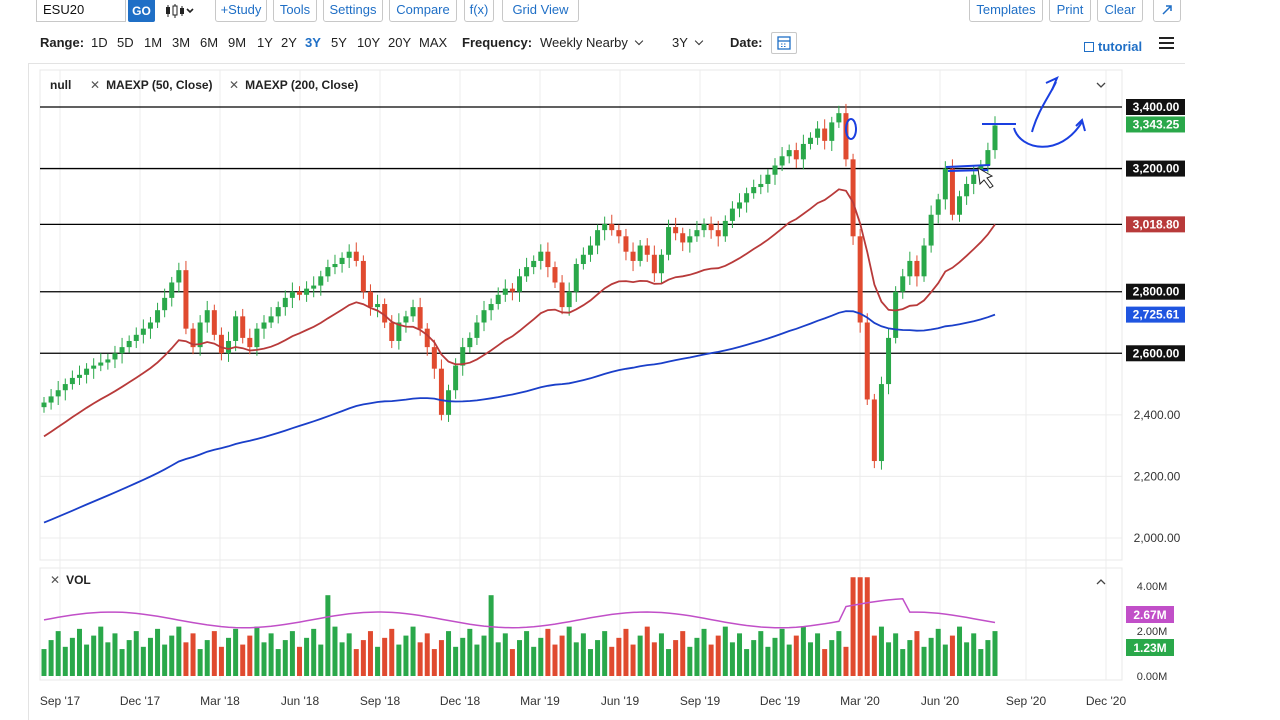  I want to click on tutorial-link: tutorial, so click(1113, 46).